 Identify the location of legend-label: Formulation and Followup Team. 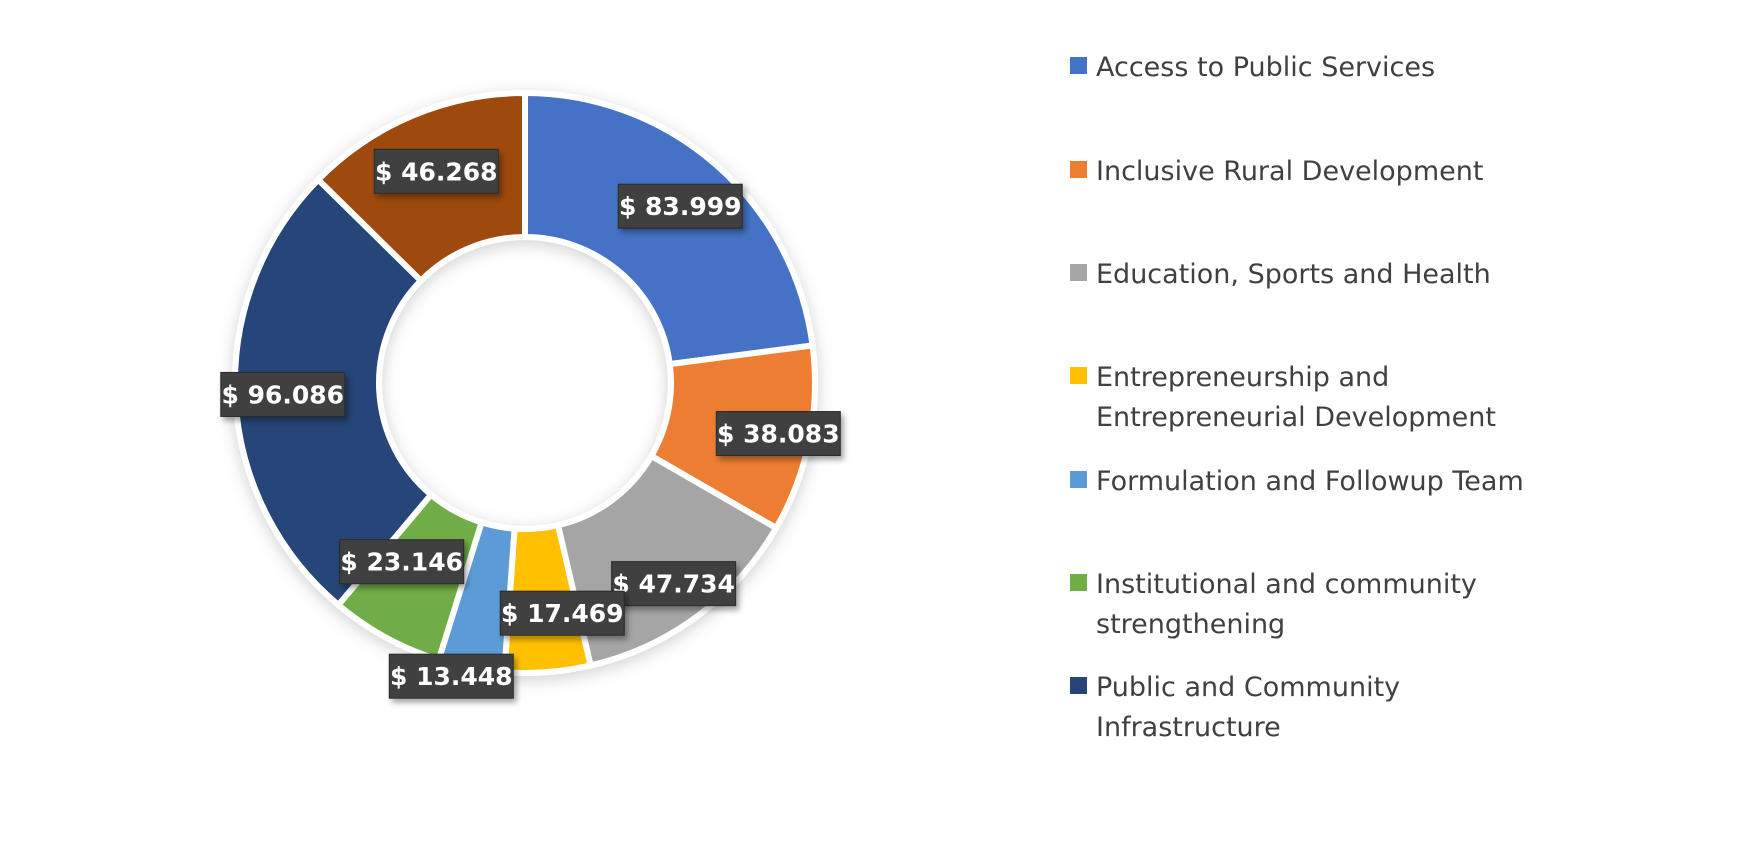
(1310, 481).